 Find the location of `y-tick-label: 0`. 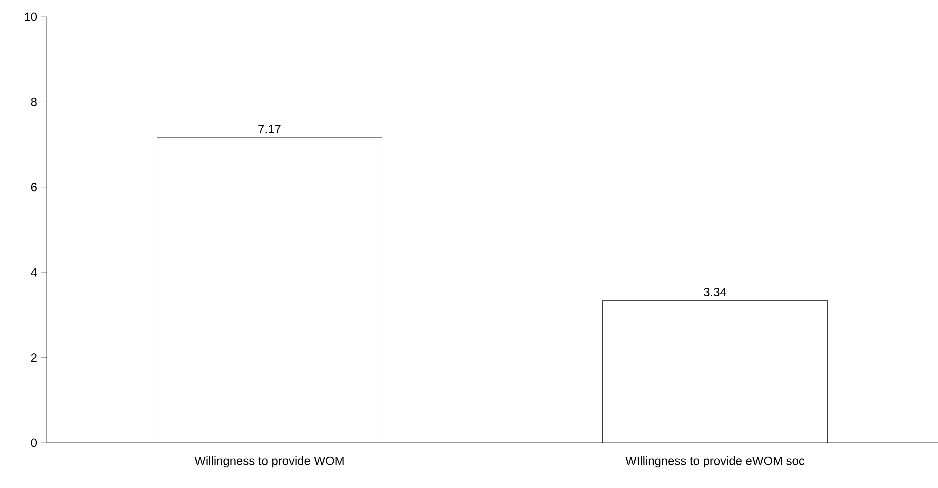

y-tick-label: 0 is located at coordinates (34, 443).